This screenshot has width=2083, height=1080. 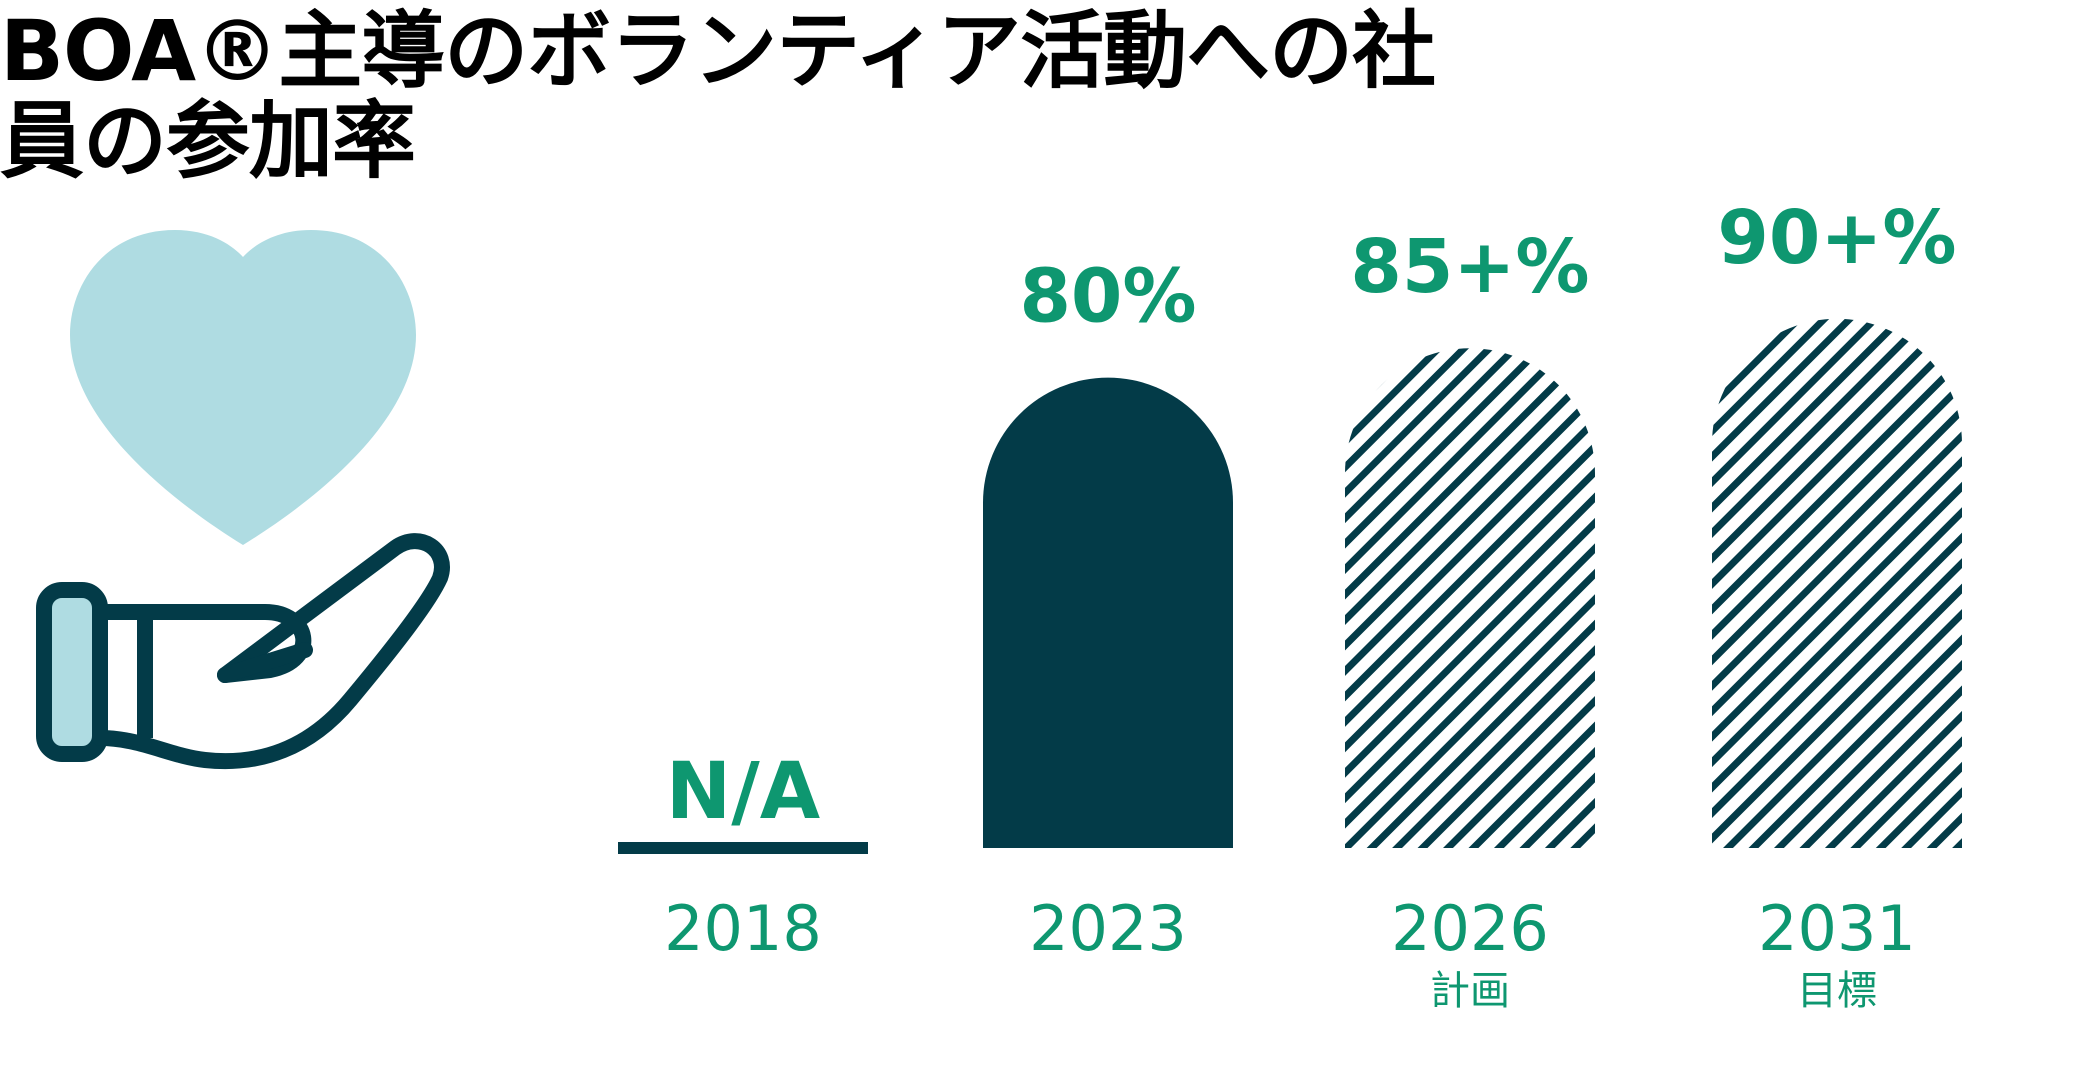 I want to click on hand-holding-heart-icon, so click(x=243, y=500).